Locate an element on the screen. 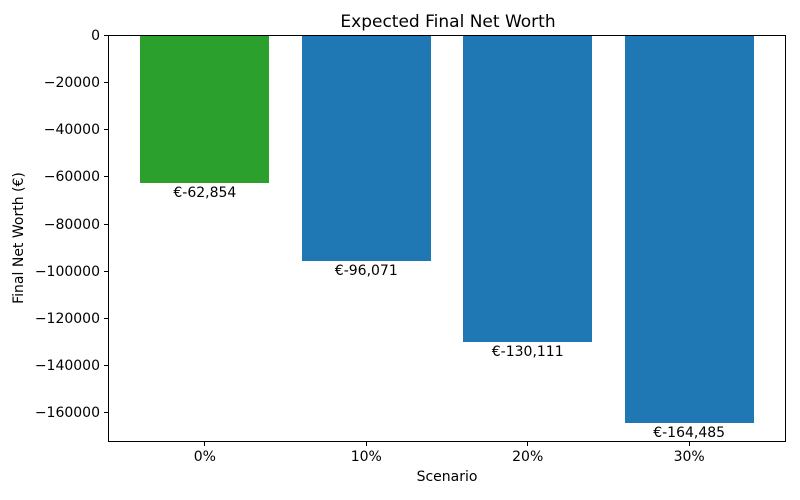 This screenshot has width=800, height=500. y-tick-label: −80000 is located at coordinates (71, 224).